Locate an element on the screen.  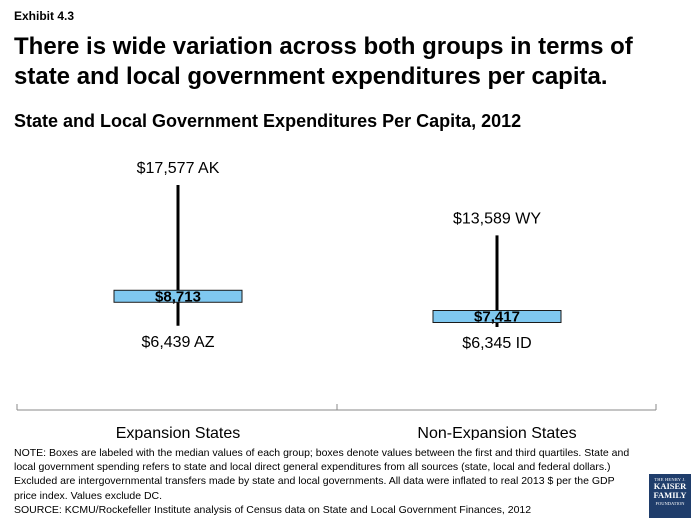
min-label-1: $6,345 ID is located at coordinates (496, 343).